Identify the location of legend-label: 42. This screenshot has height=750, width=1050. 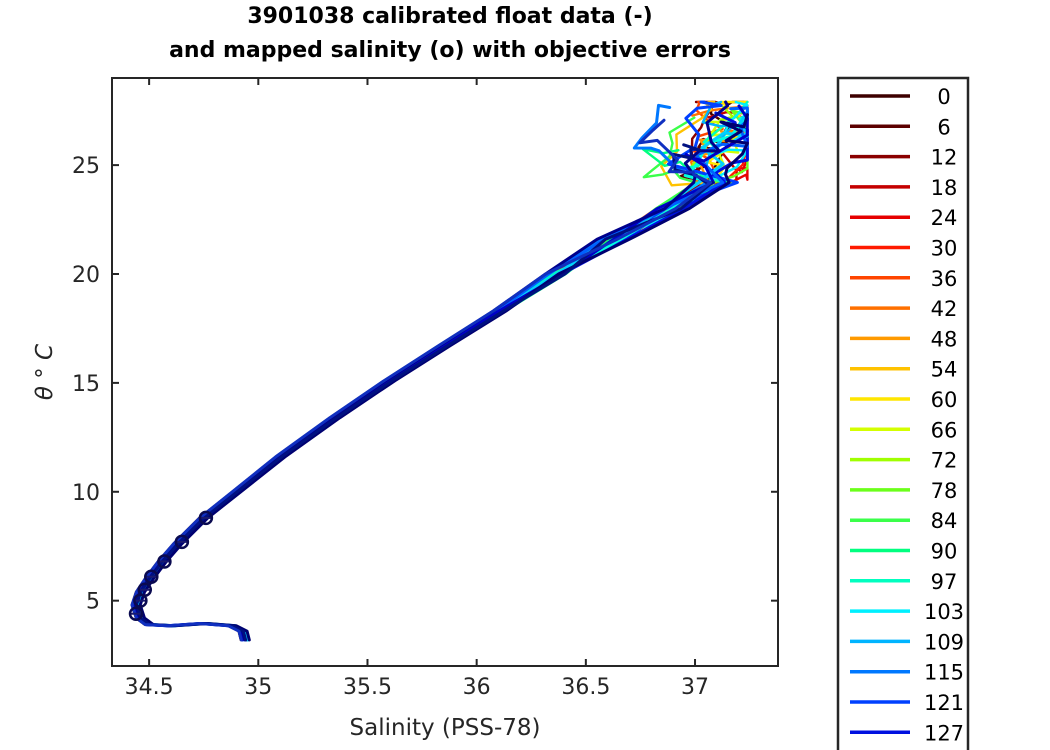
(944, 309).